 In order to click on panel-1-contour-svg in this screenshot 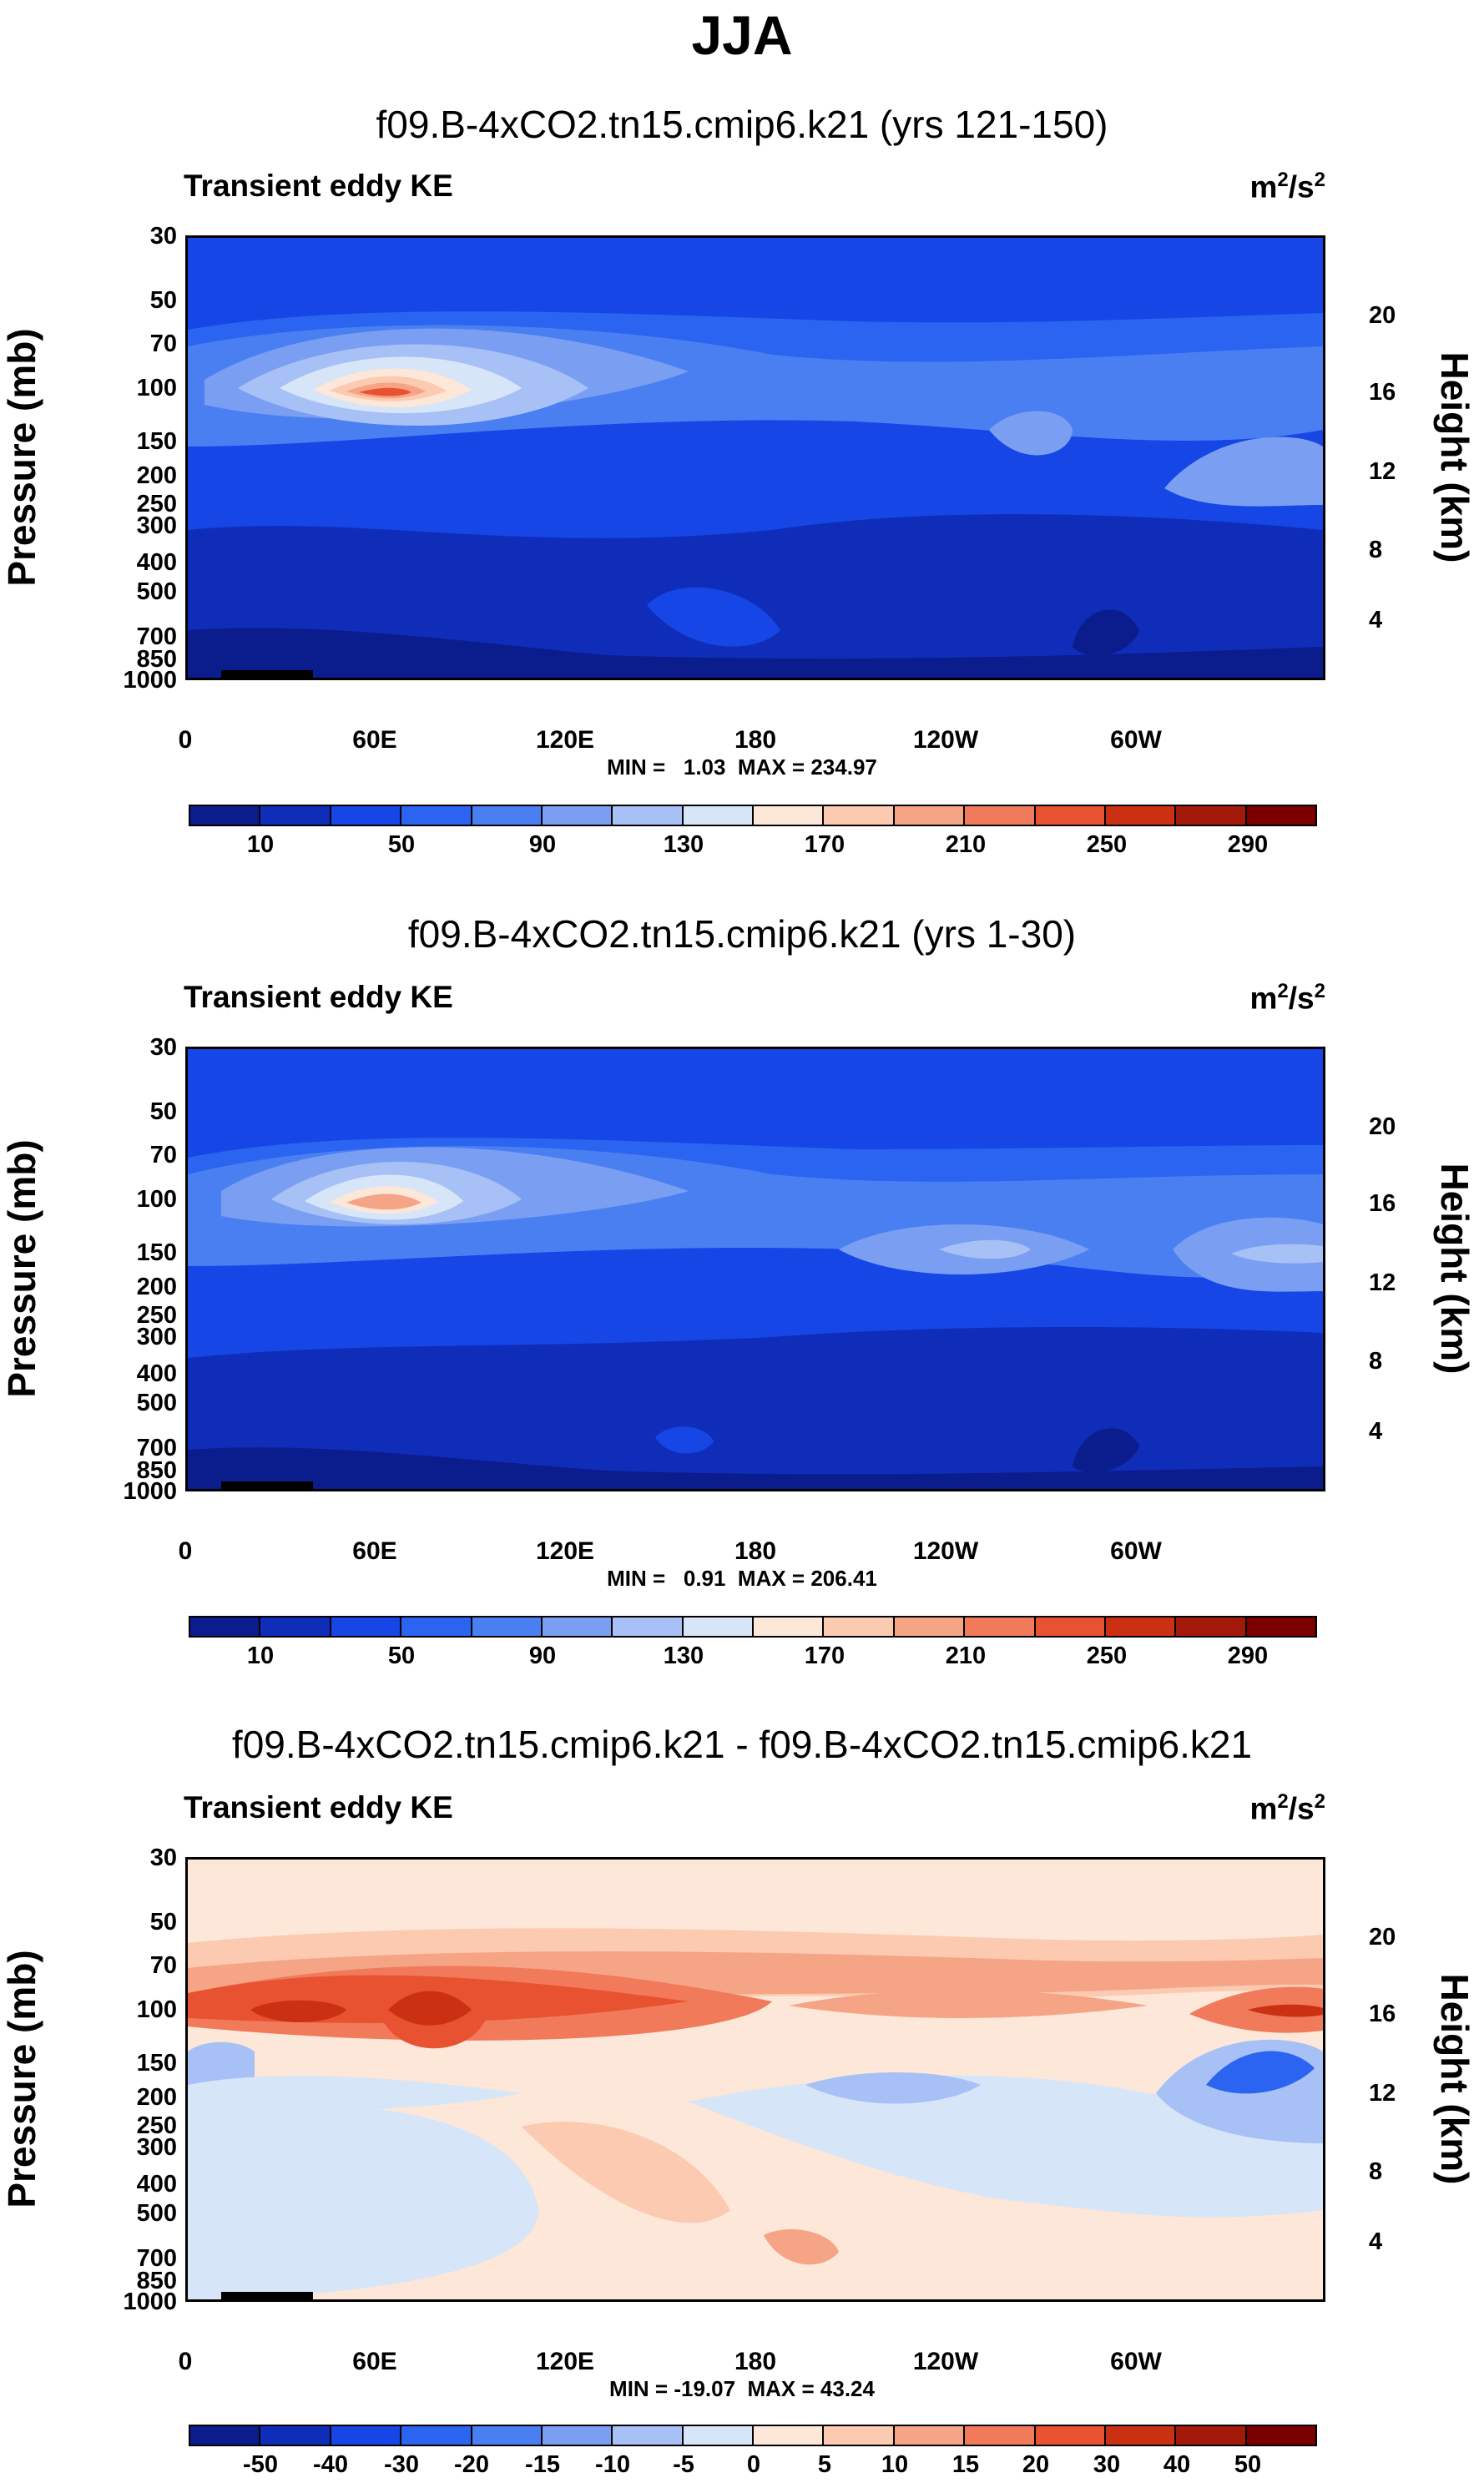, I will do `click(755, 458)`.